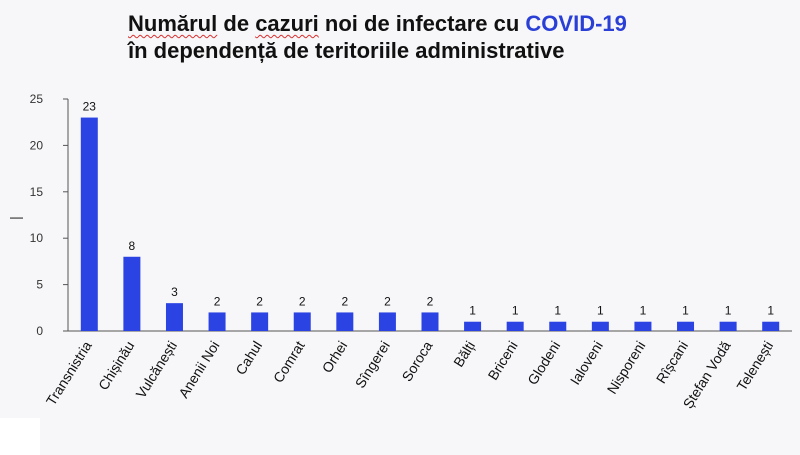 This screenshot has height=455, width=800. I want to click on y-tick-label: 0, so click(39, 331).